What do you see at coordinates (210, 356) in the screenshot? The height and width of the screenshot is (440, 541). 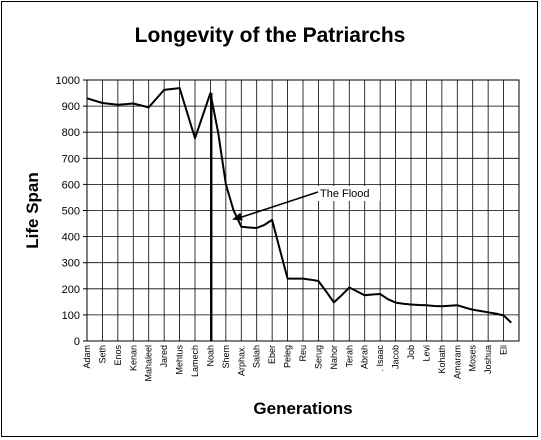 I see `x-tick-label: Noah` at bounding box center [210, 356].